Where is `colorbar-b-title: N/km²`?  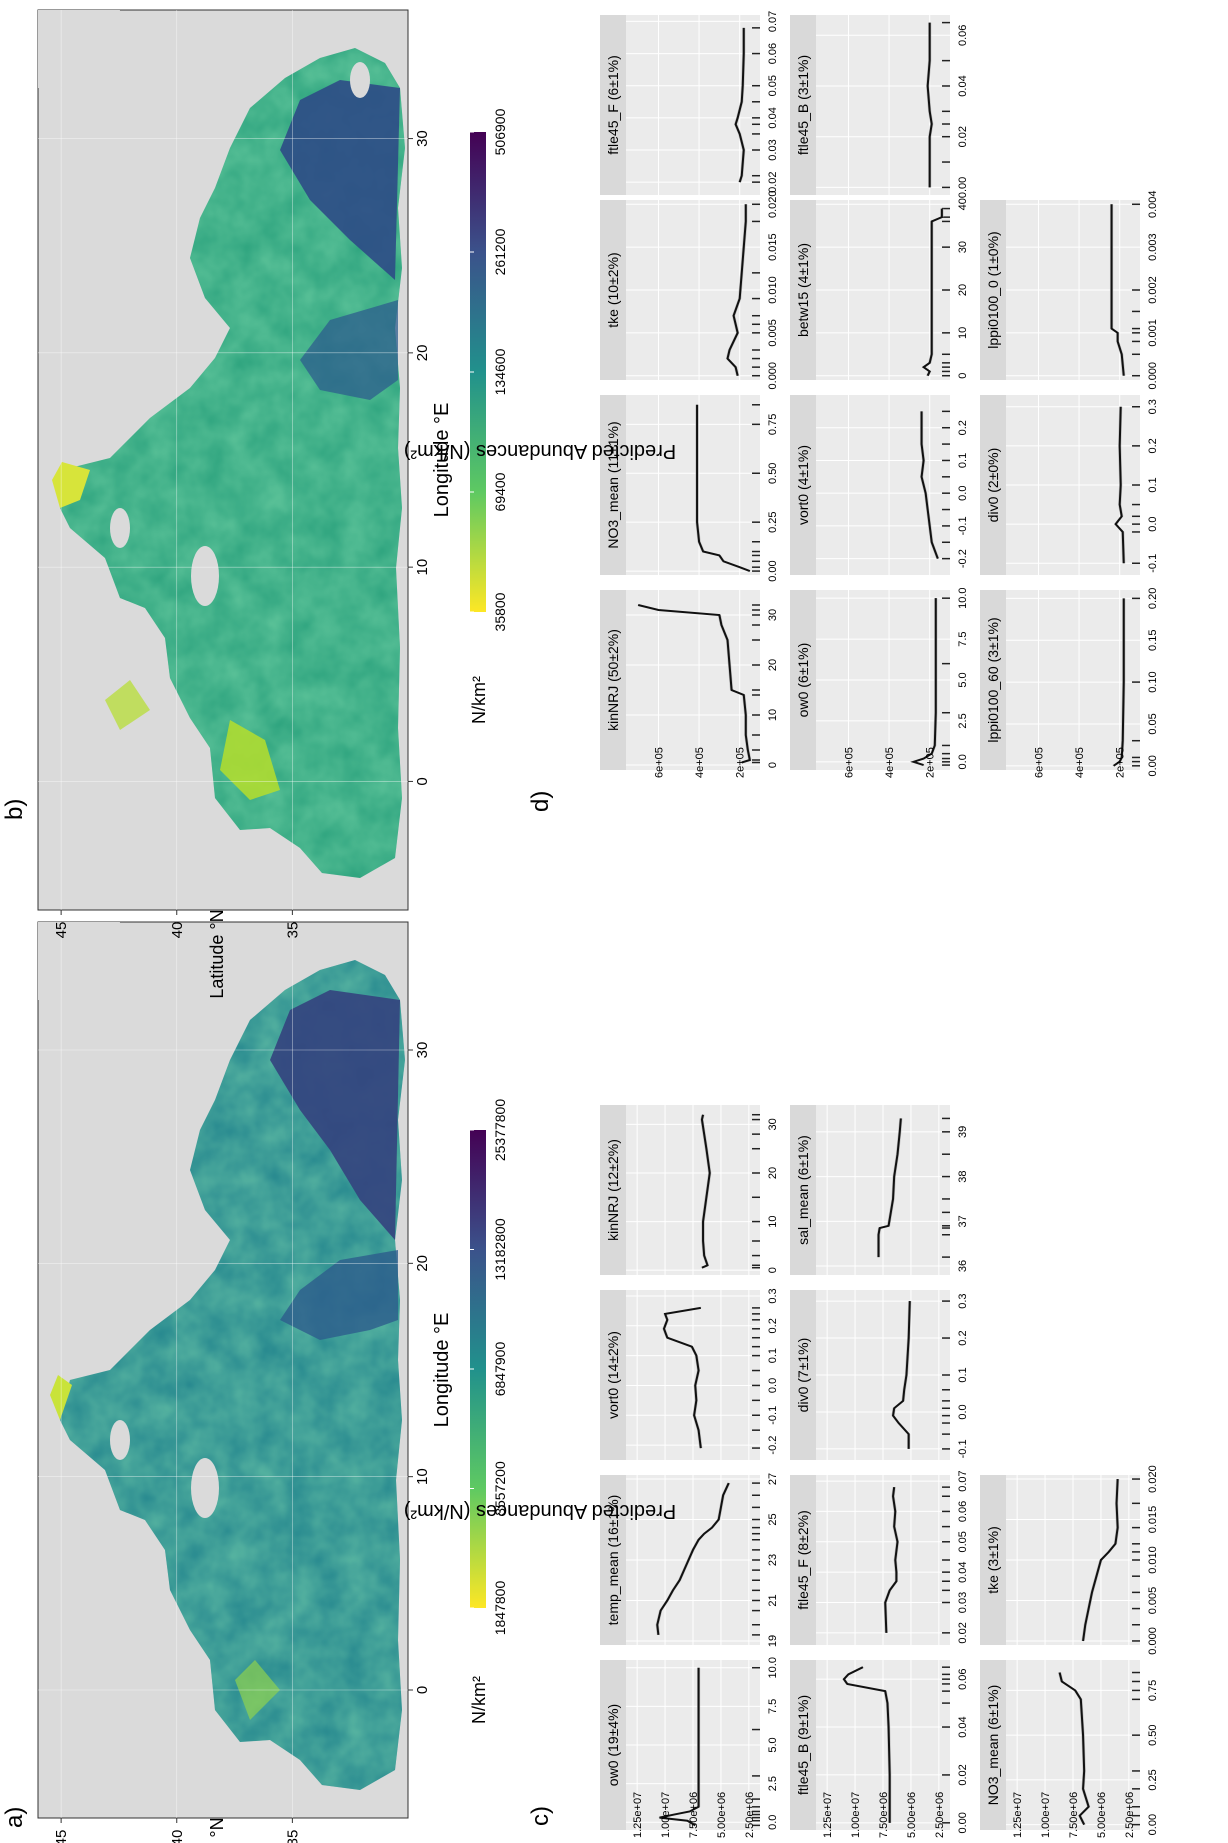 colorbar-b-title: N/km² is located at coordinates (479, 700).